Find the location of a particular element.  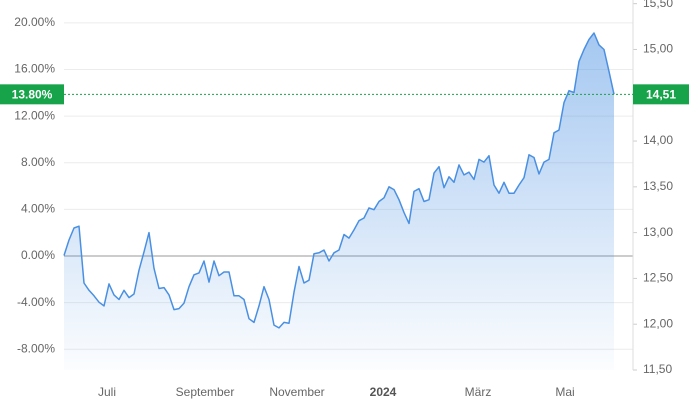

y-tick-label: 12.00% is located at coordinates (34, 115).